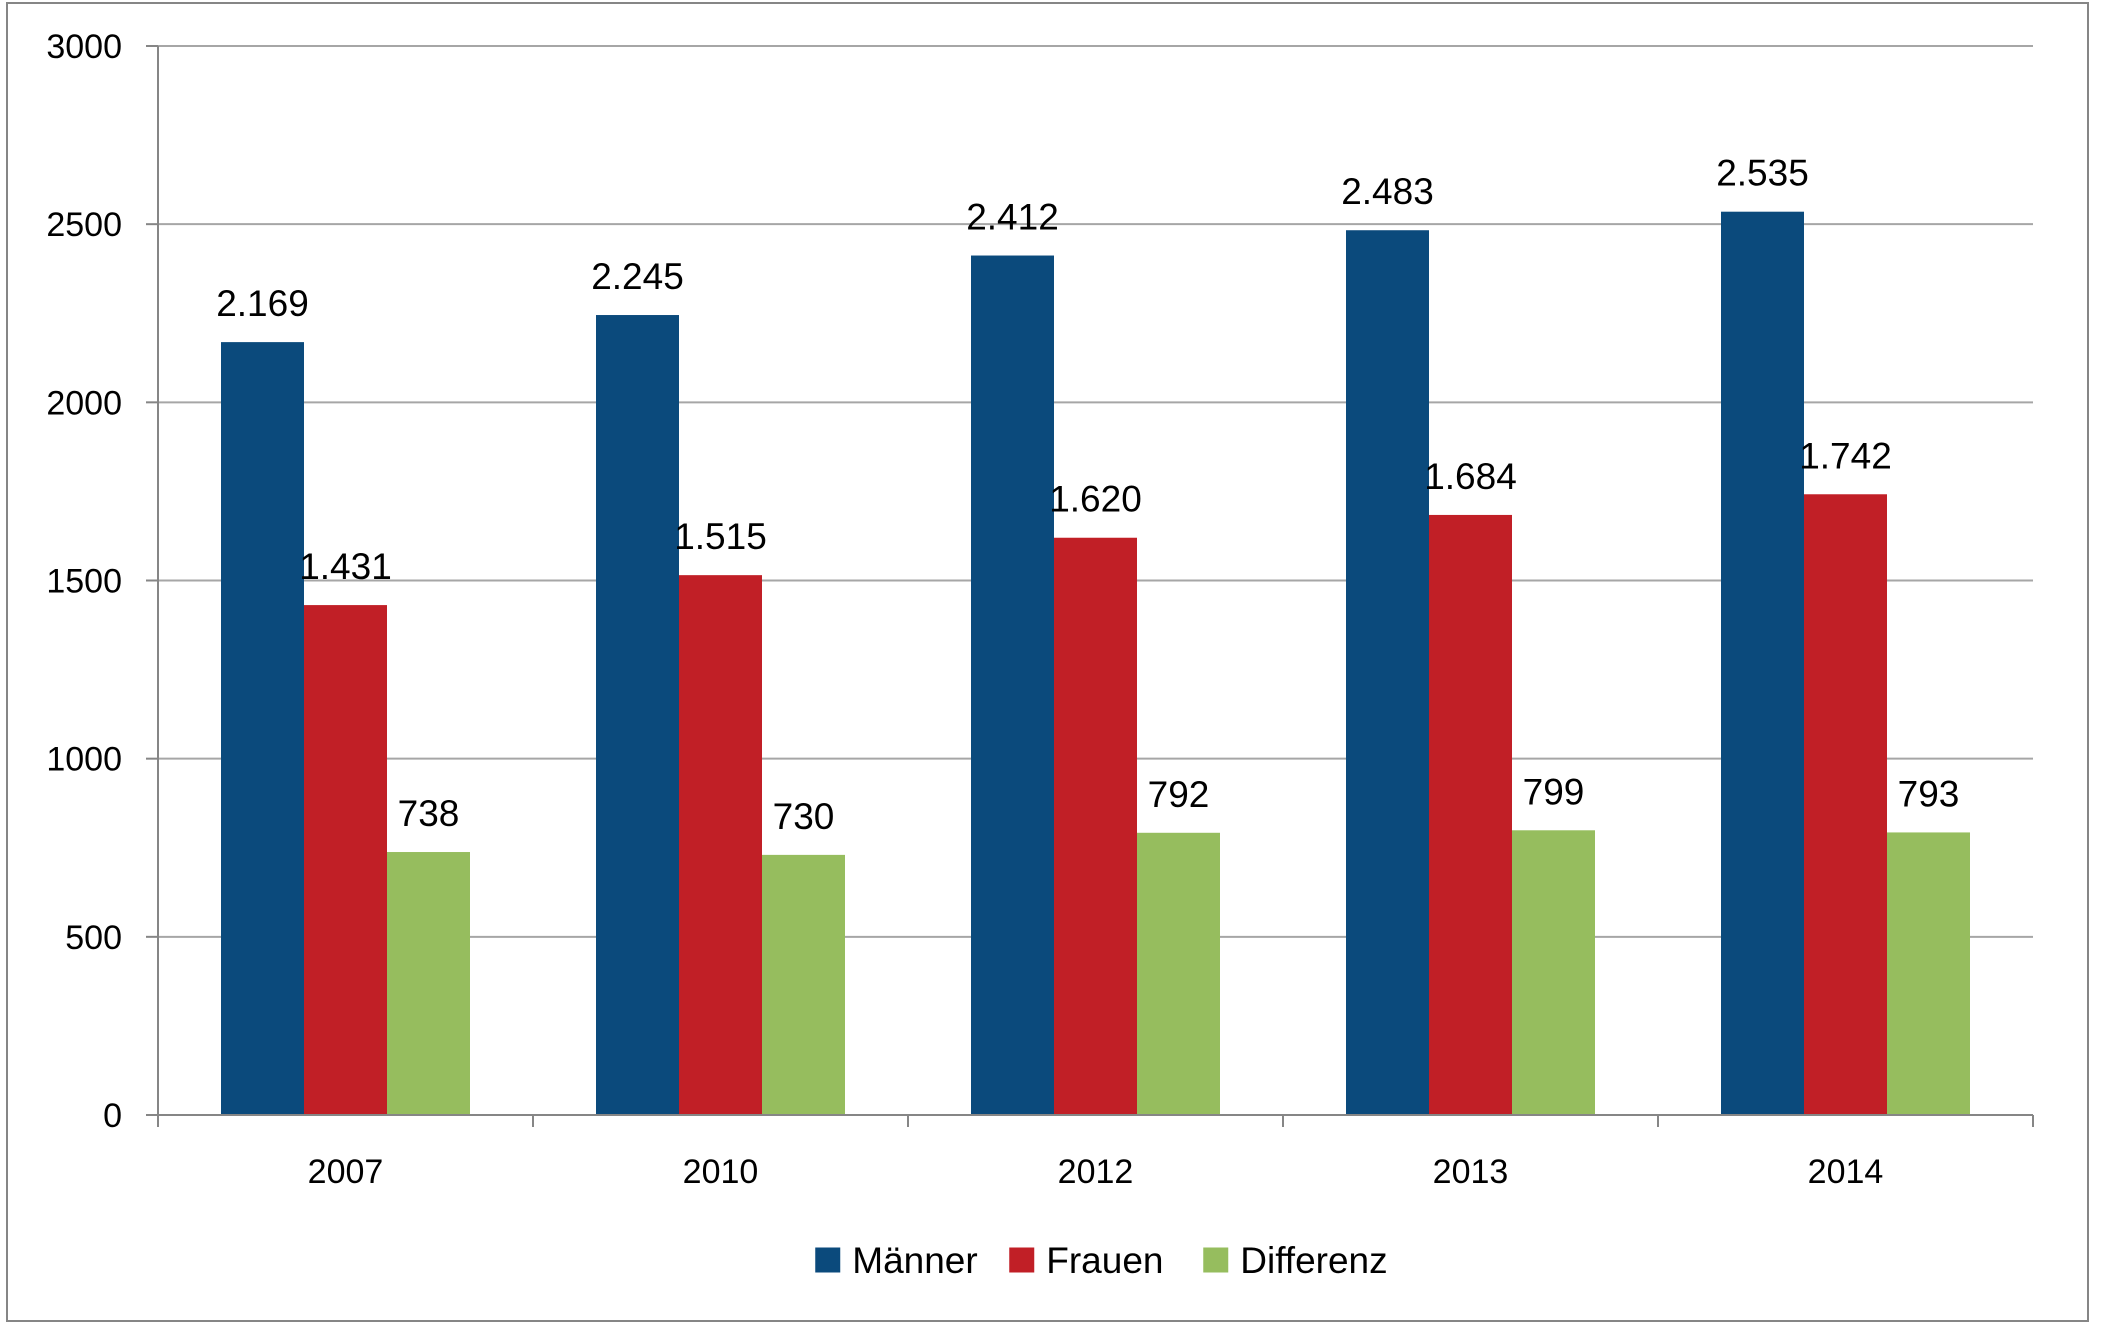  I want to click on data-label: 793, so click(1929, 793).